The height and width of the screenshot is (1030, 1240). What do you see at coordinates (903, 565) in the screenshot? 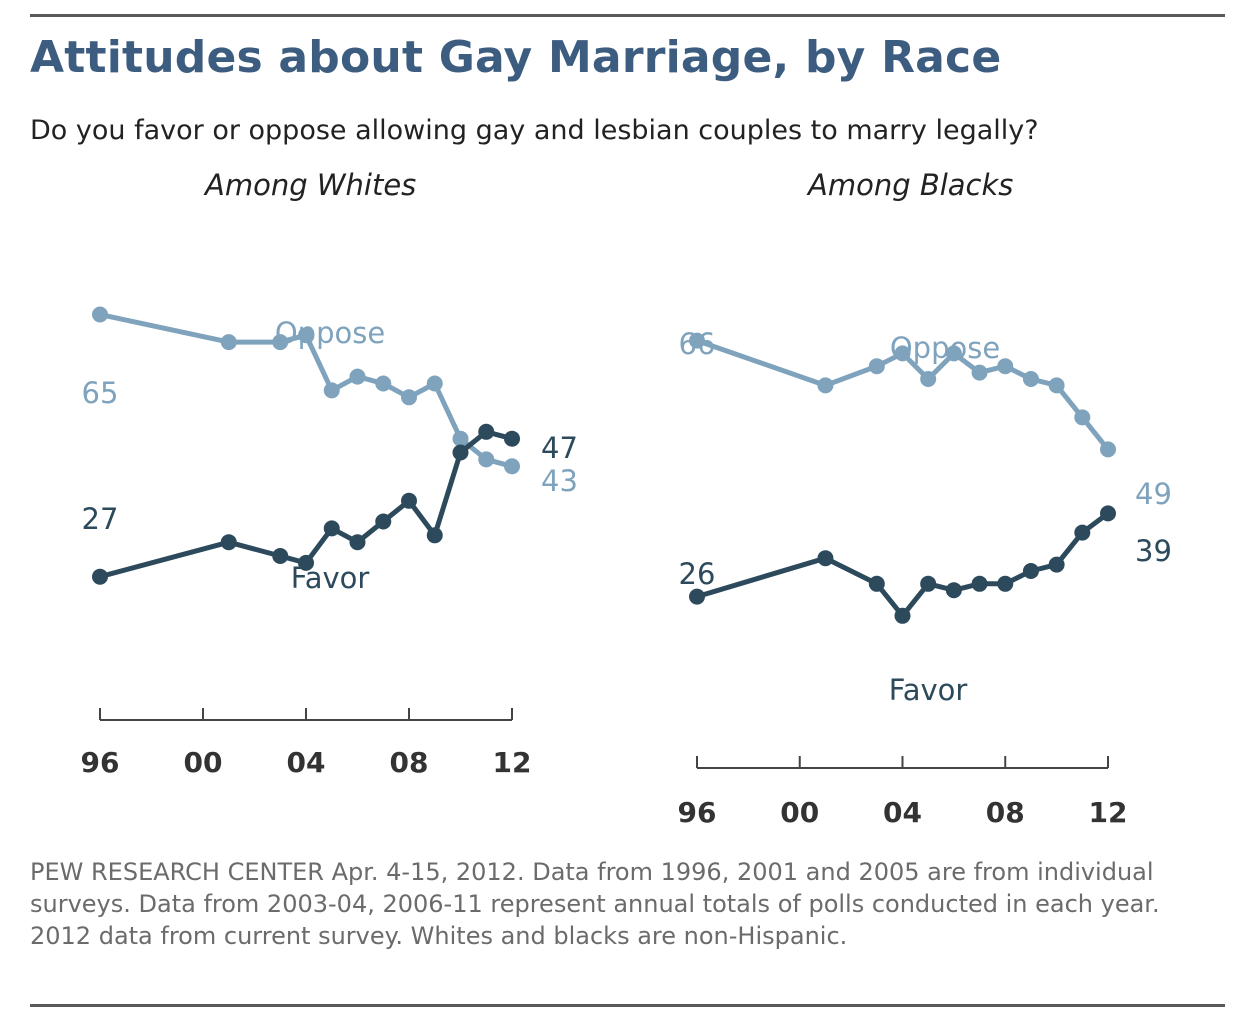
I see `series-line-favor` at bounding box center [903, 565].